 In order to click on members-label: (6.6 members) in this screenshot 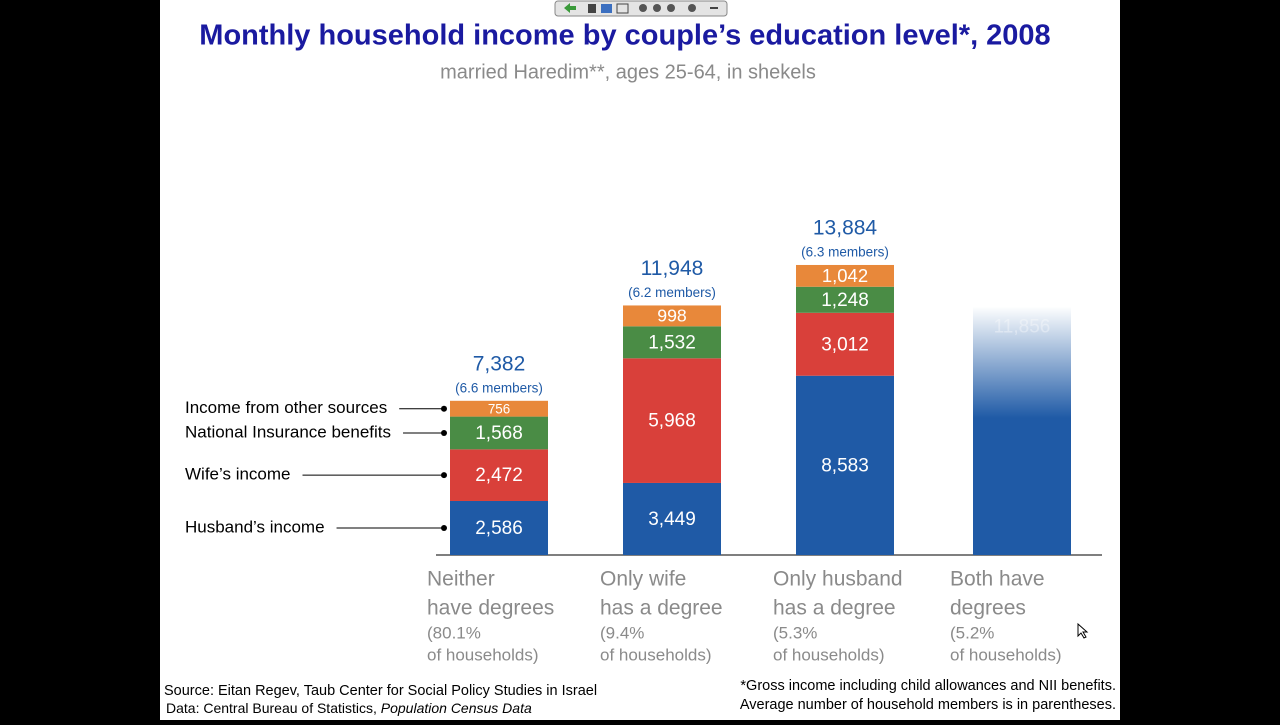, I will do `click(499, 387)`.